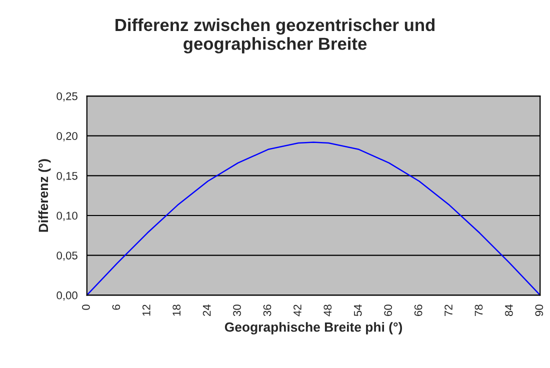 This screenshot has height=368, width=550. Describe the element at coordinates (478, 310) in the screenshot. I see `x-tick-label: 78` at that location.